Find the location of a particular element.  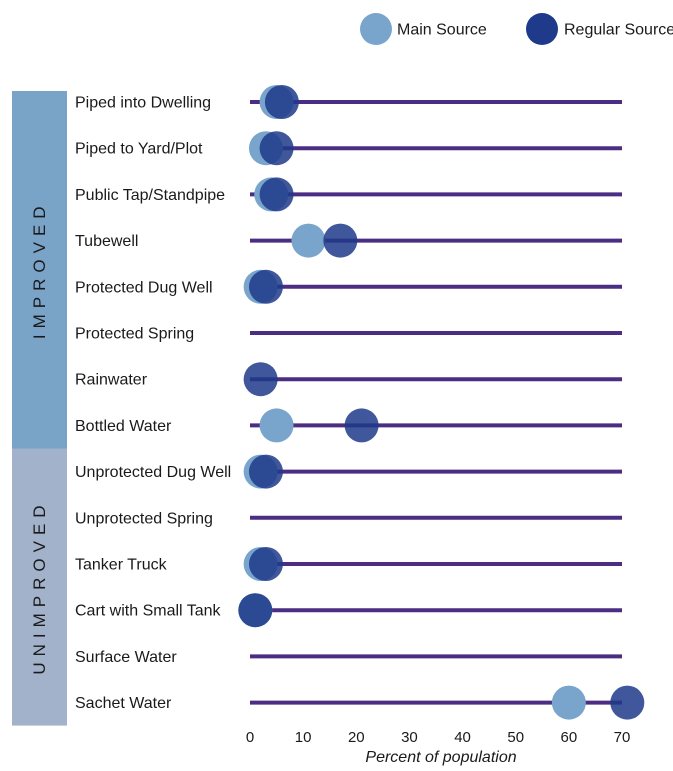

category-label: Piped into Dwelling is located at coordinates (143, 103).